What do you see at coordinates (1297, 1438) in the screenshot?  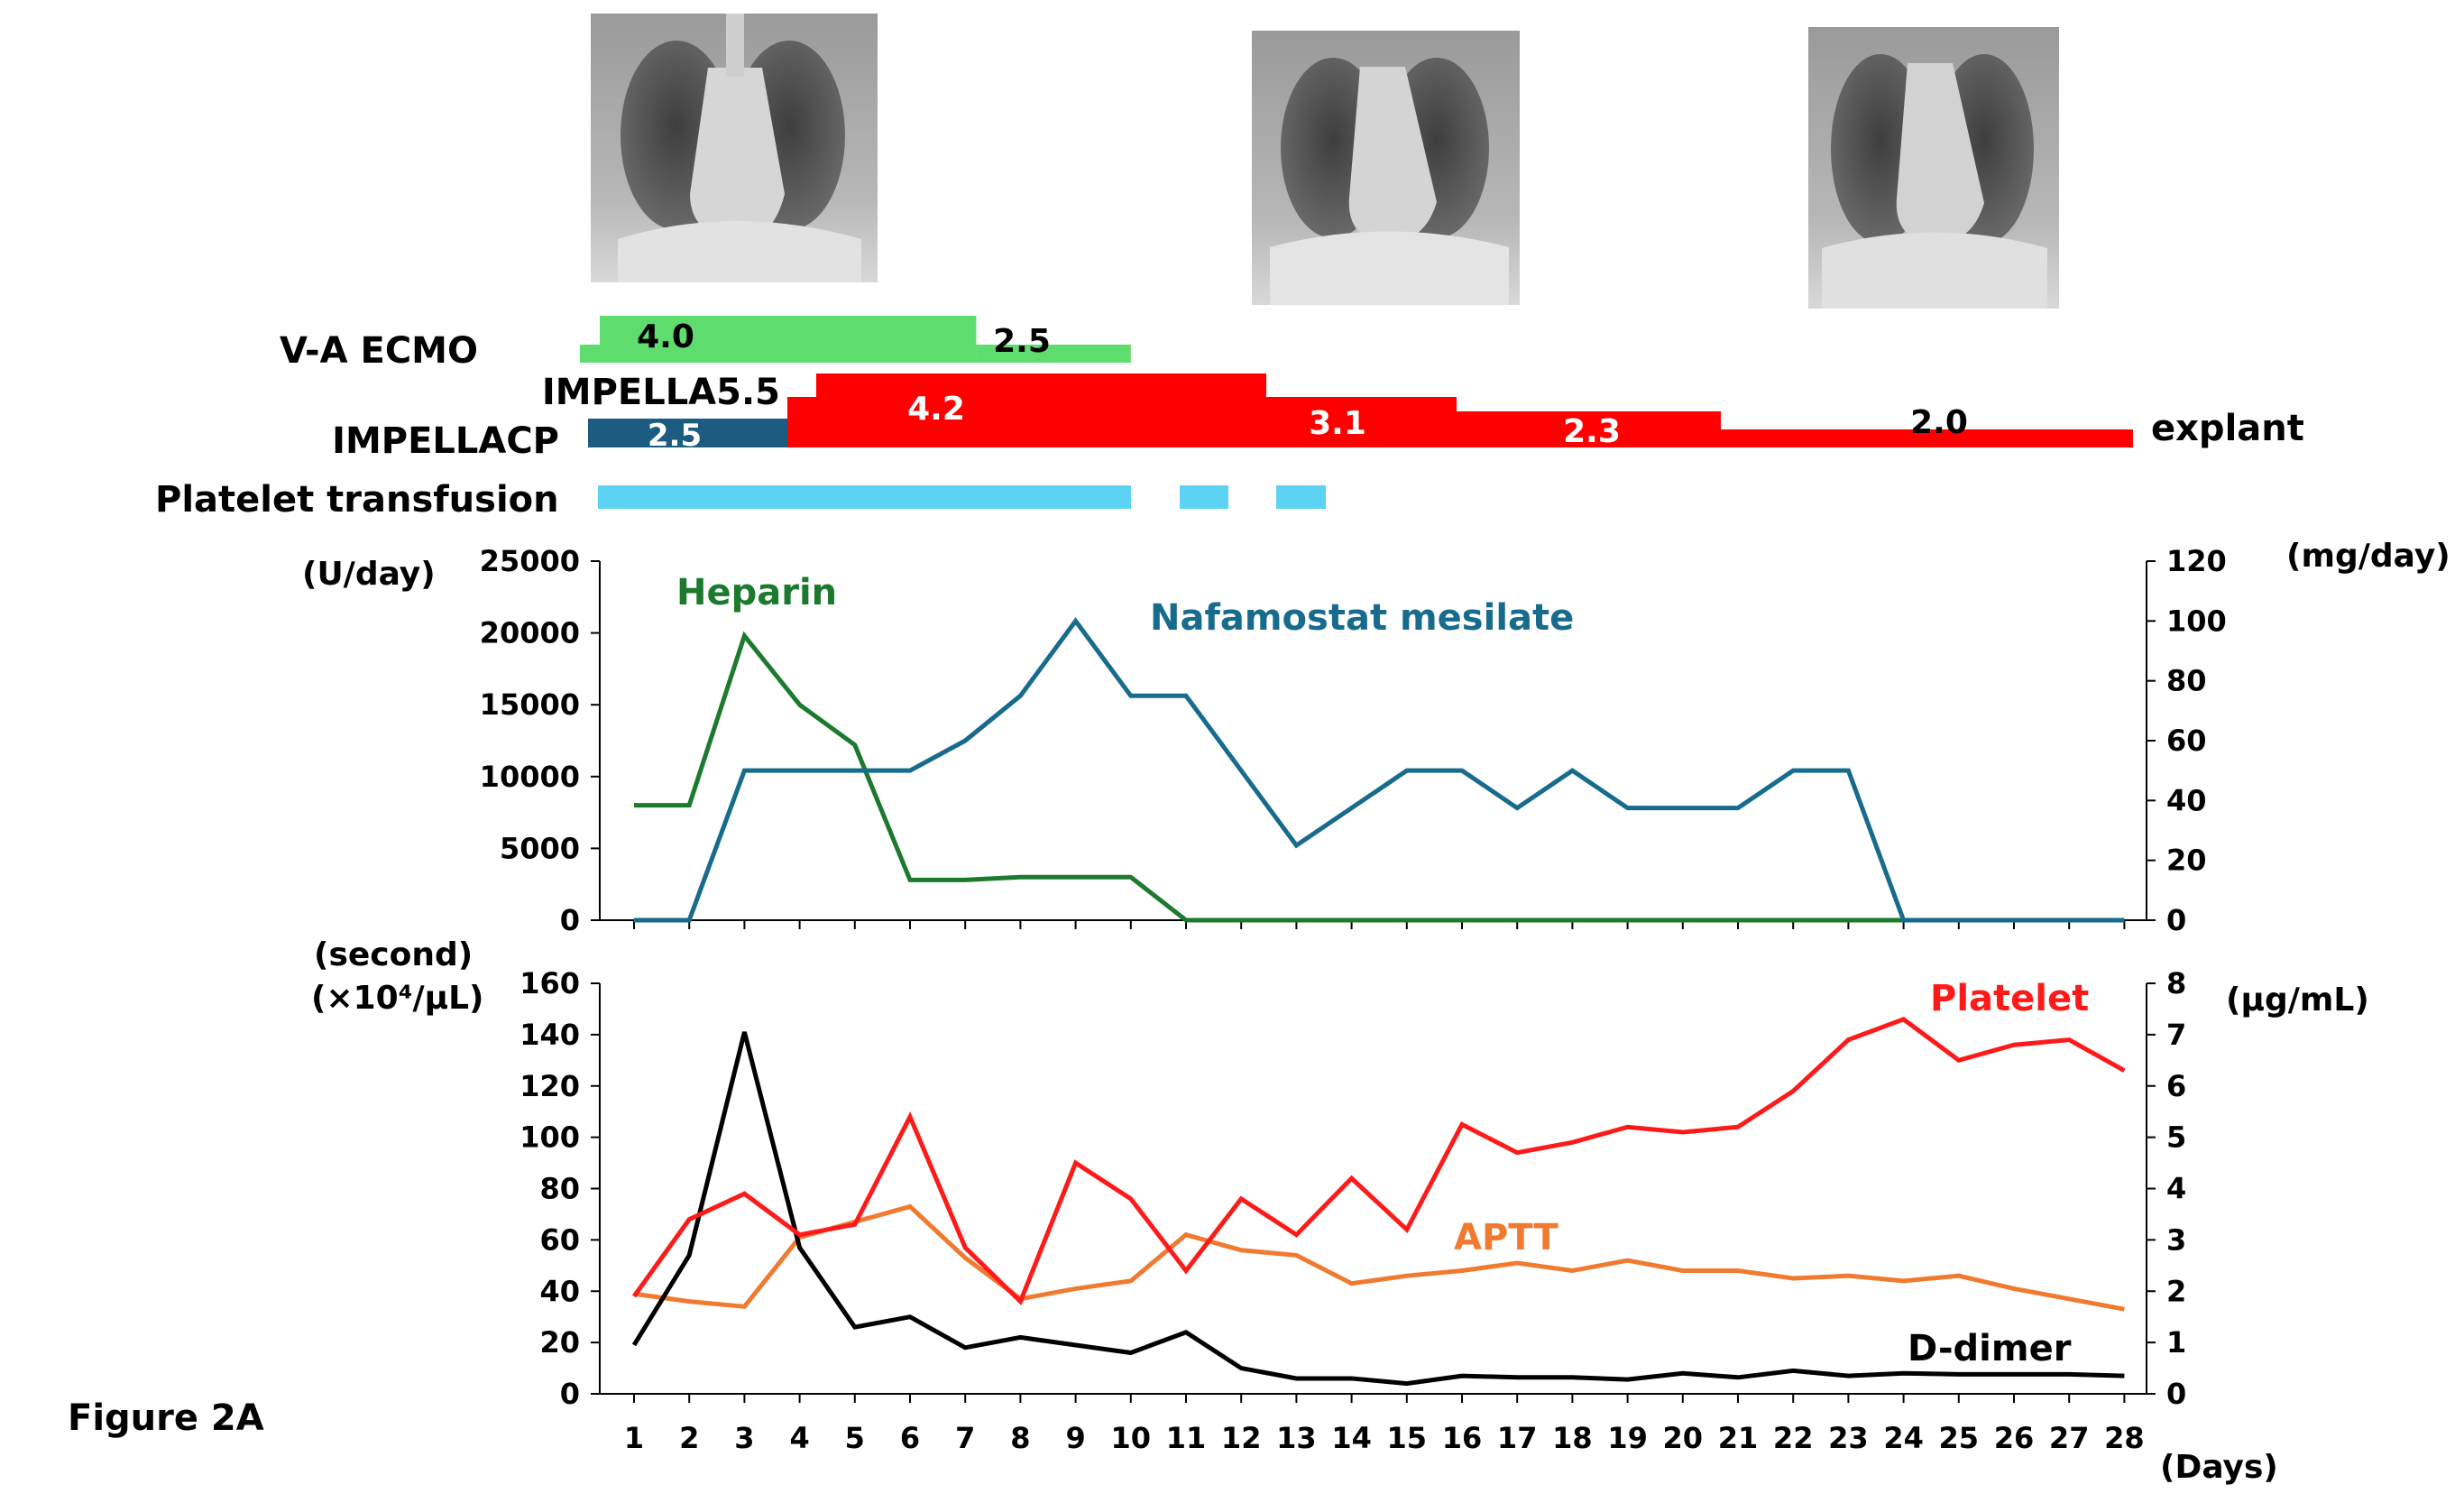 I see `x-tick-label: 13` at bounding box center [1297, 1438].